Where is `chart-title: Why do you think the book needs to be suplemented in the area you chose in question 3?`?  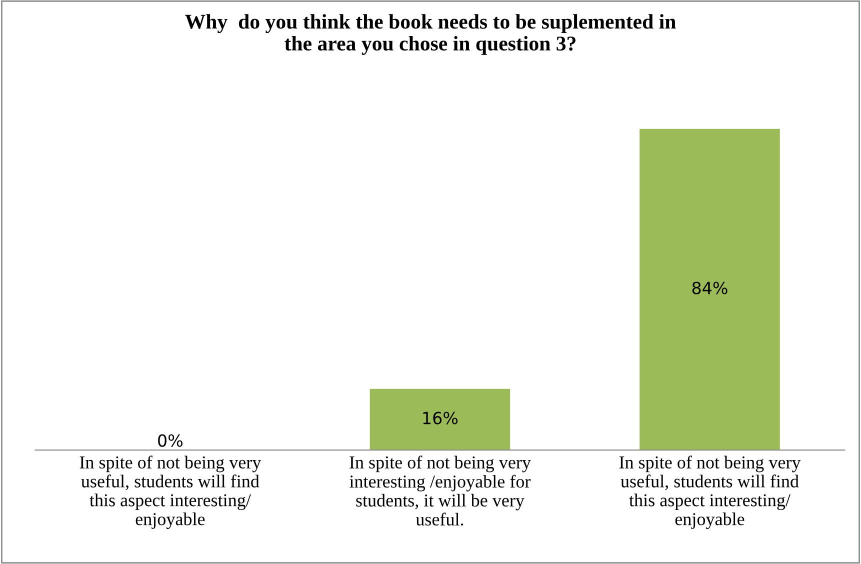
chart-title: Why do you think the book needs to be suplemented in the area you chose in question 3? is located at coordinates (430, 34).